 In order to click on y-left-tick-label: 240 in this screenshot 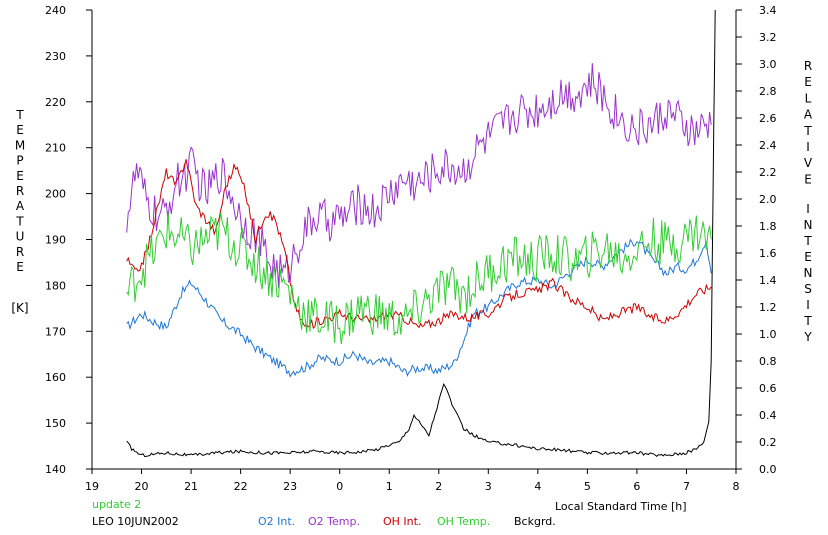, I will do `click(55, 10)`.